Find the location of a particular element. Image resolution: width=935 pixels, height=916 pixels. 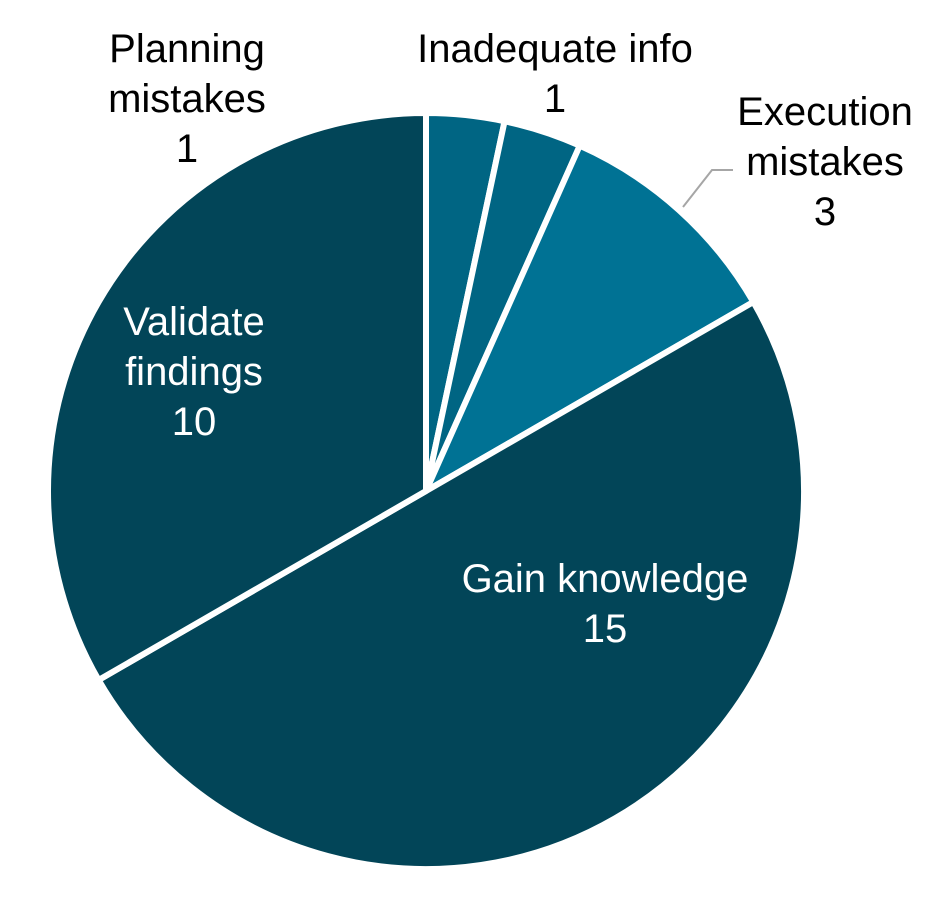

slice-label-gain-knowledge: Gain knowledge 15 is located at coordinates (605, 604).